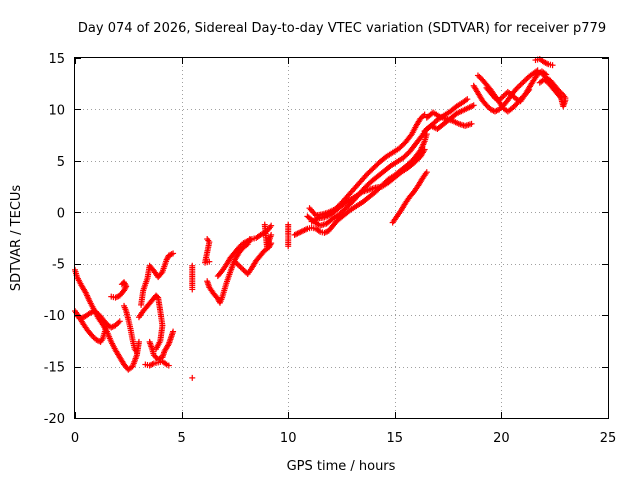  I want to click on x-axis-label: GPS time / hours, so click(341, 466).